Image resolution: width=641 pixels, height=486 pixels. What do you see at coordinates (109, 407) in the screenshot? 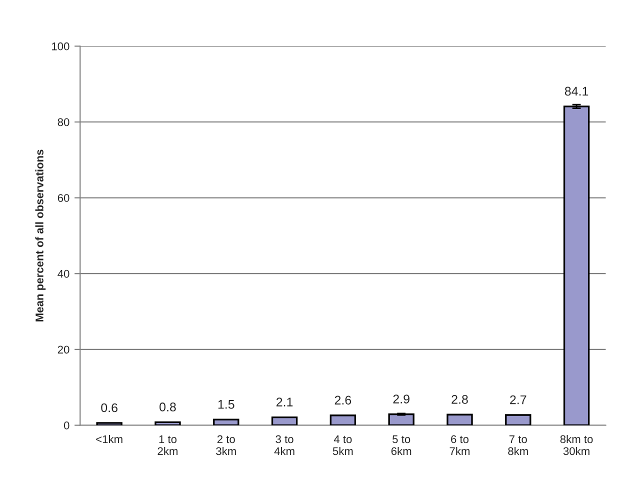
I see `data-label: 0.6` at bounding box center [109, 407].